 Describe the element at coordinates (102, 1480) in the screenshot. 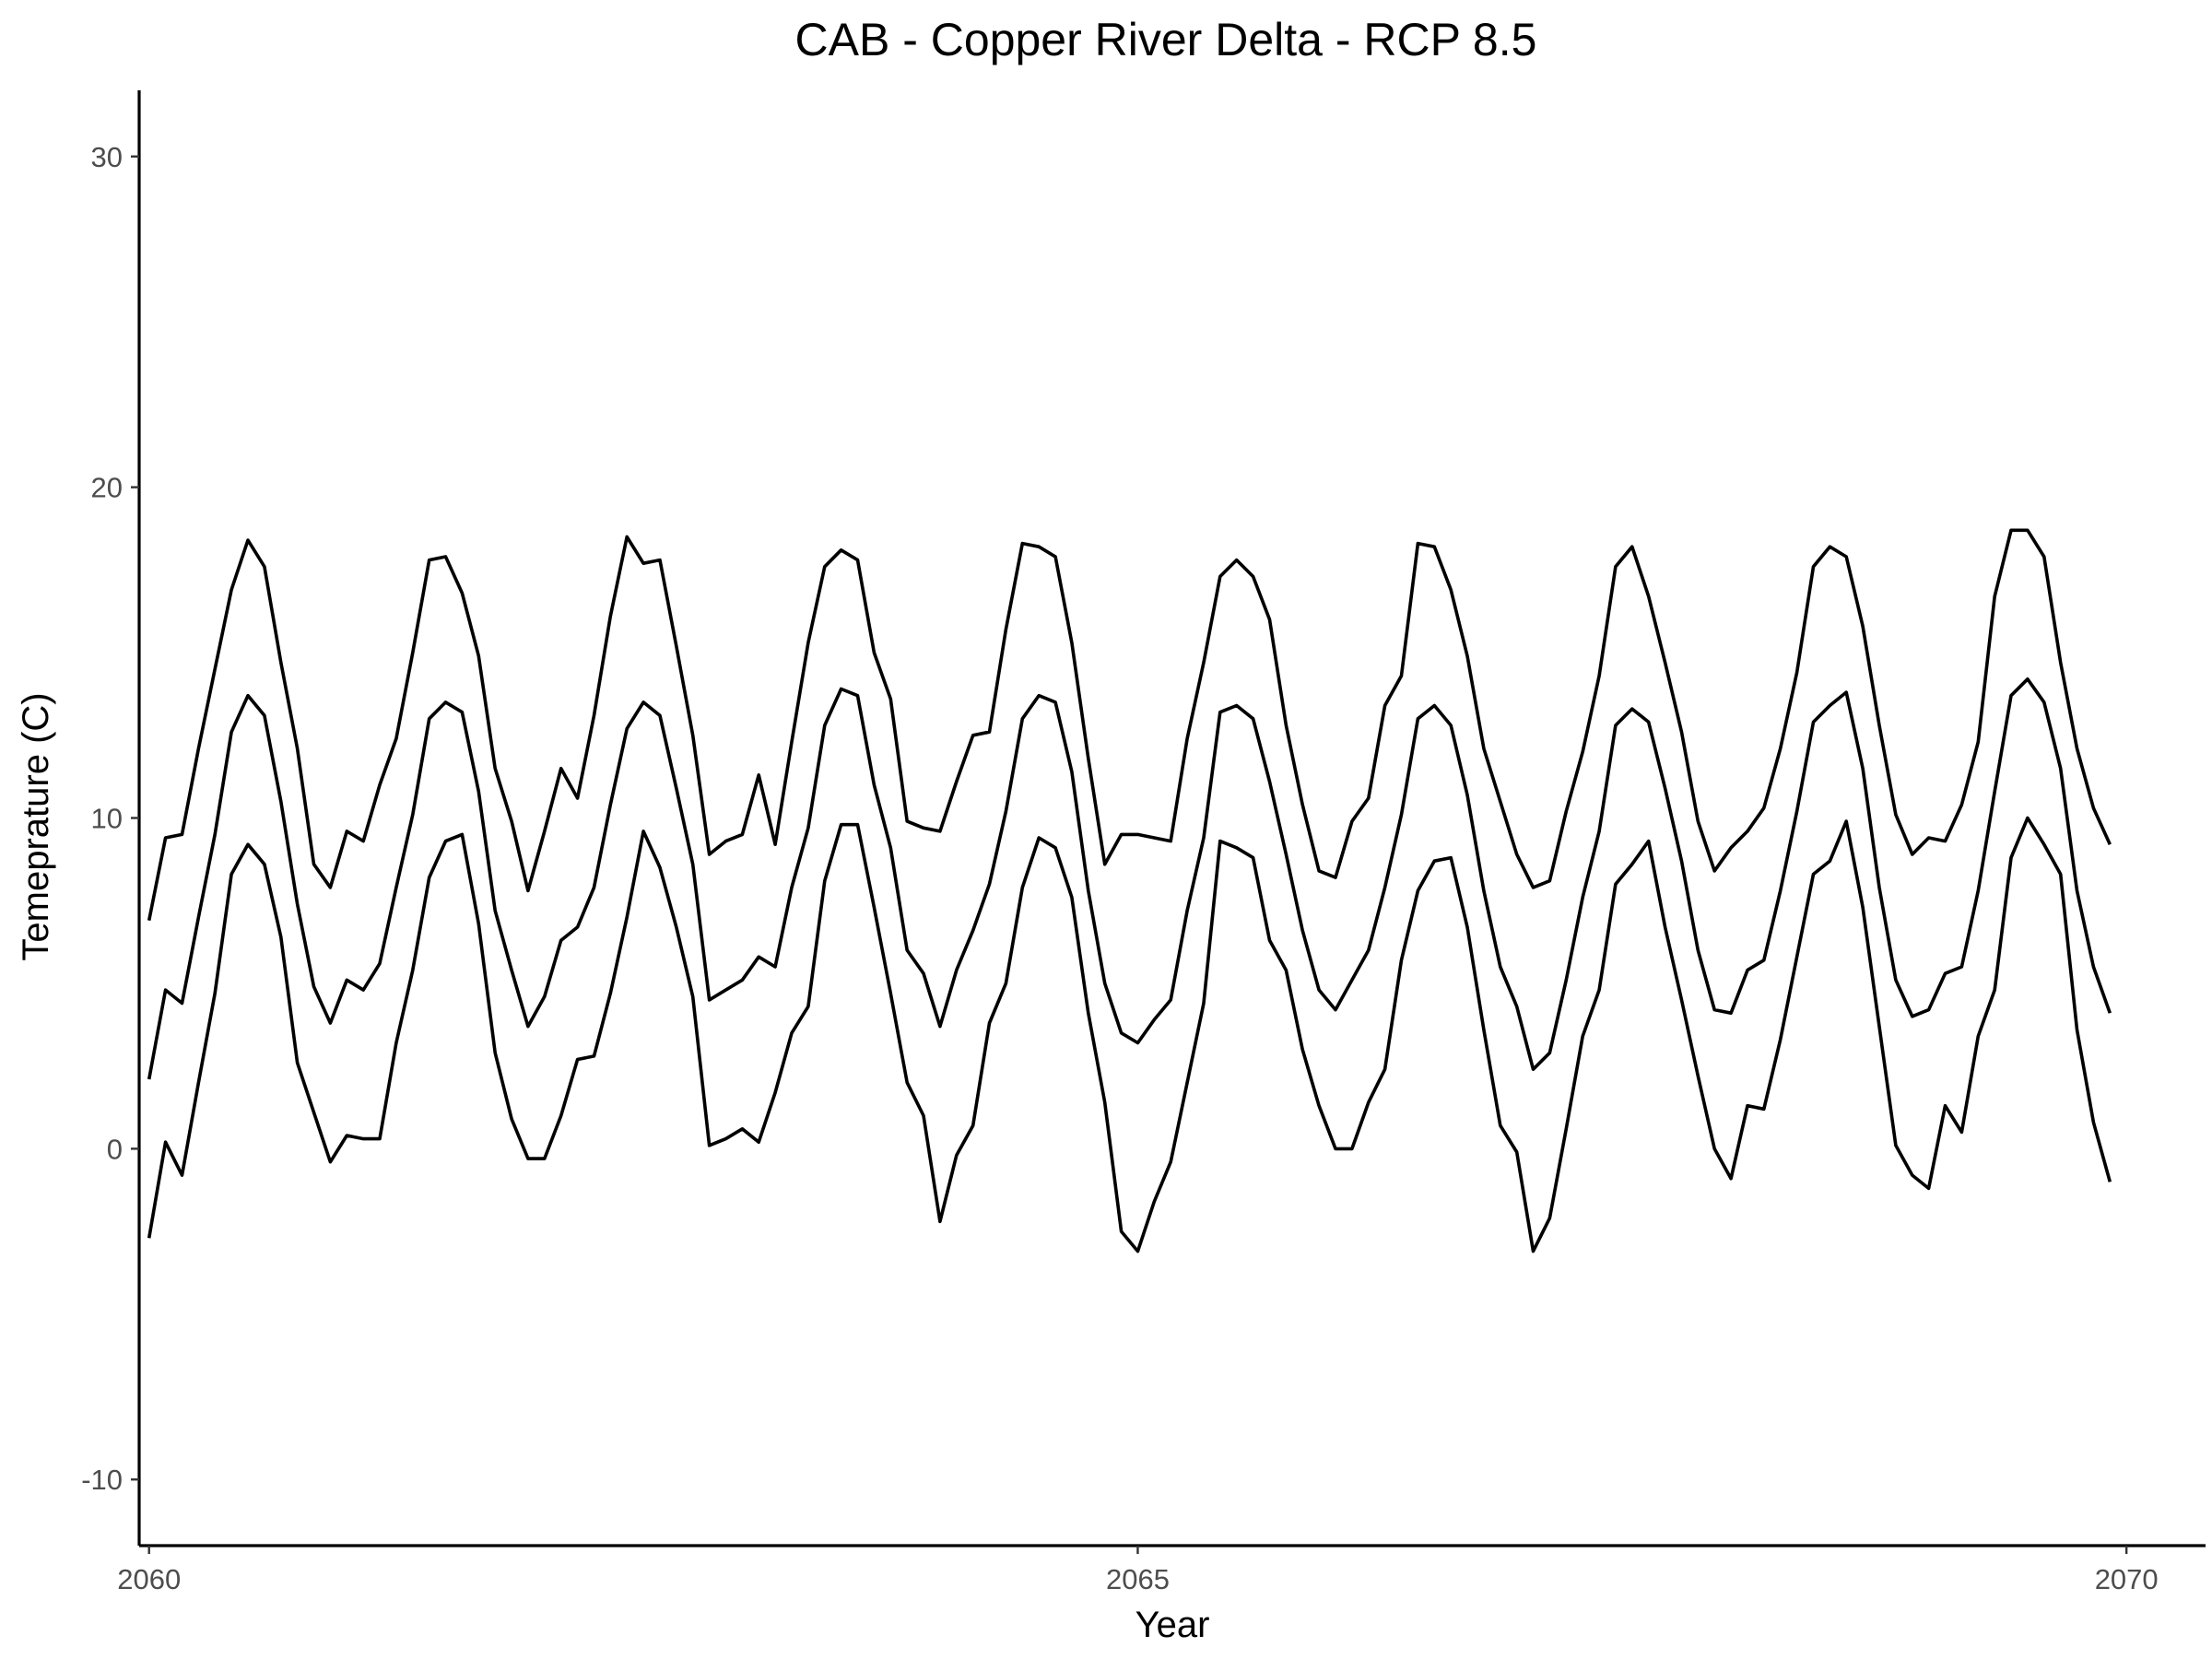

I see `y-tick-label: -10` at that location.